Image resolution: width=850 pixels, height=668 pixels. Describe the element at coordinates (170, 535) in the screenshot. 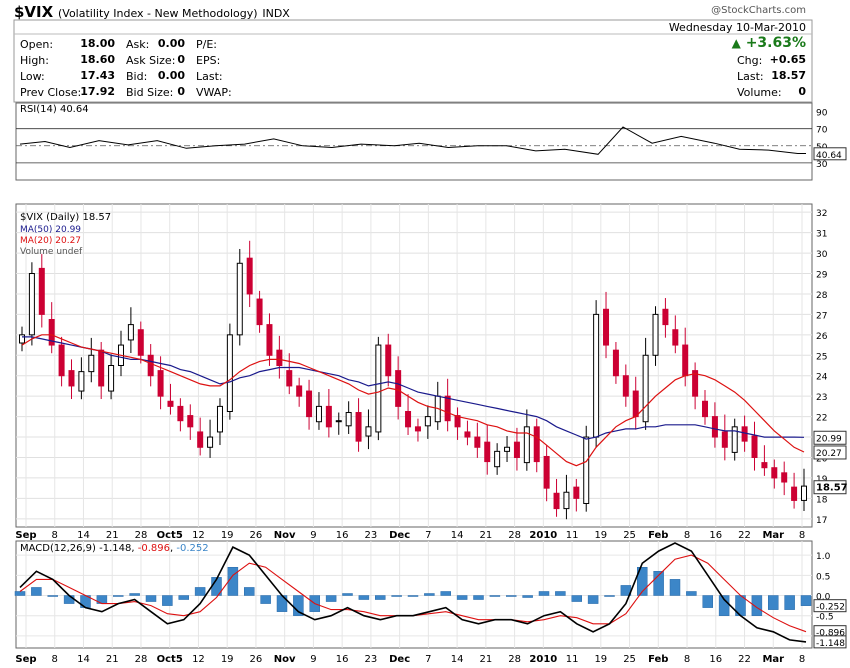

I see `price-x-label: Oct5` at that location.